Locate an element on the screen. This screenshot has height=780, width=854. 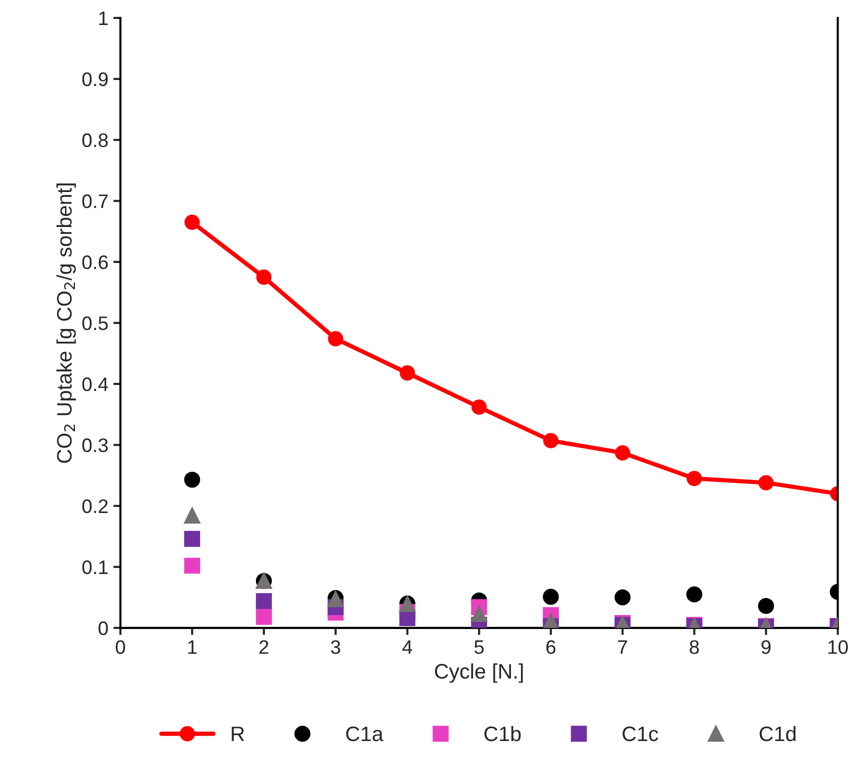
y-tick-label: 1 is located at coordinates (103, 18).